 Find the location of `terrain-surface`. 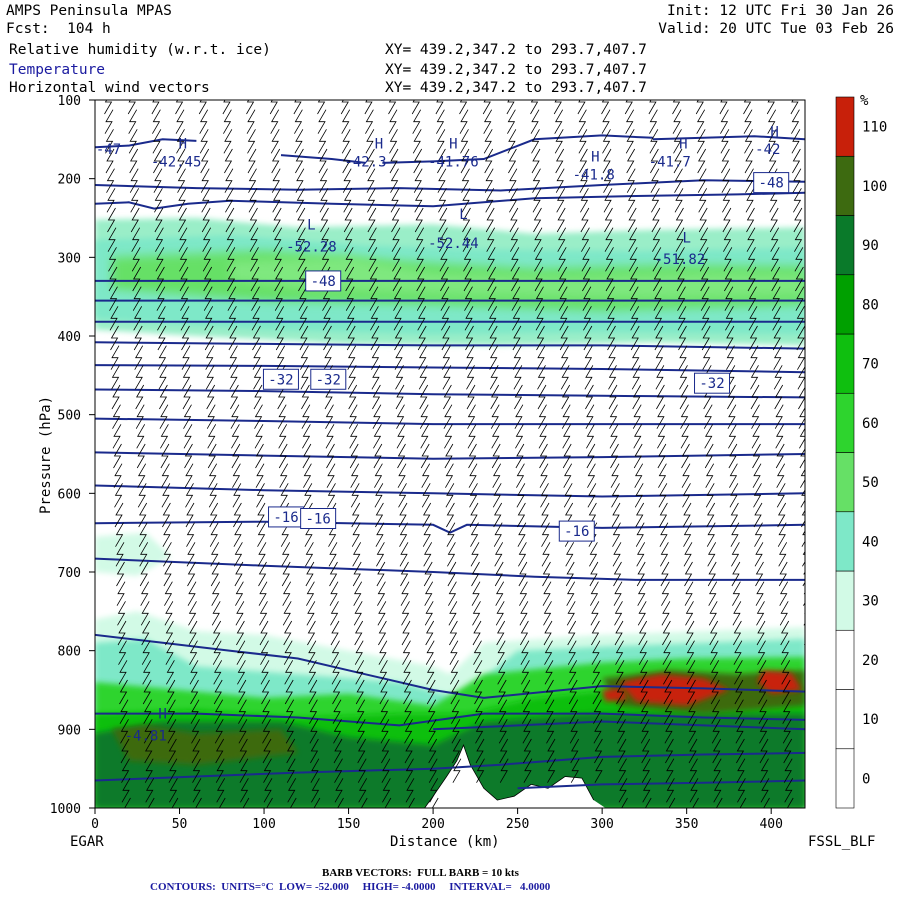

terrain-surface is located at coordinates (515, 776).